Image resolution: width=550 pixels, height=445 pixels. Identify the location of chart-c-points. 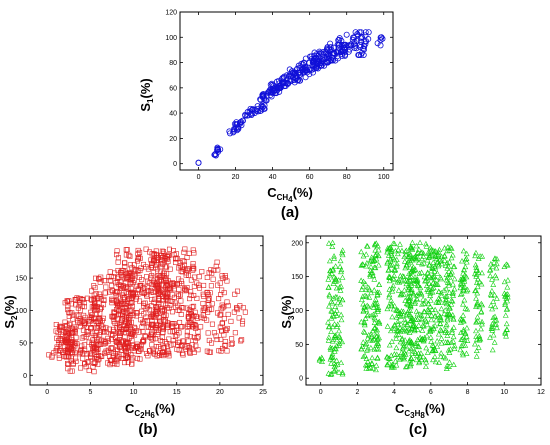
(413, 308).